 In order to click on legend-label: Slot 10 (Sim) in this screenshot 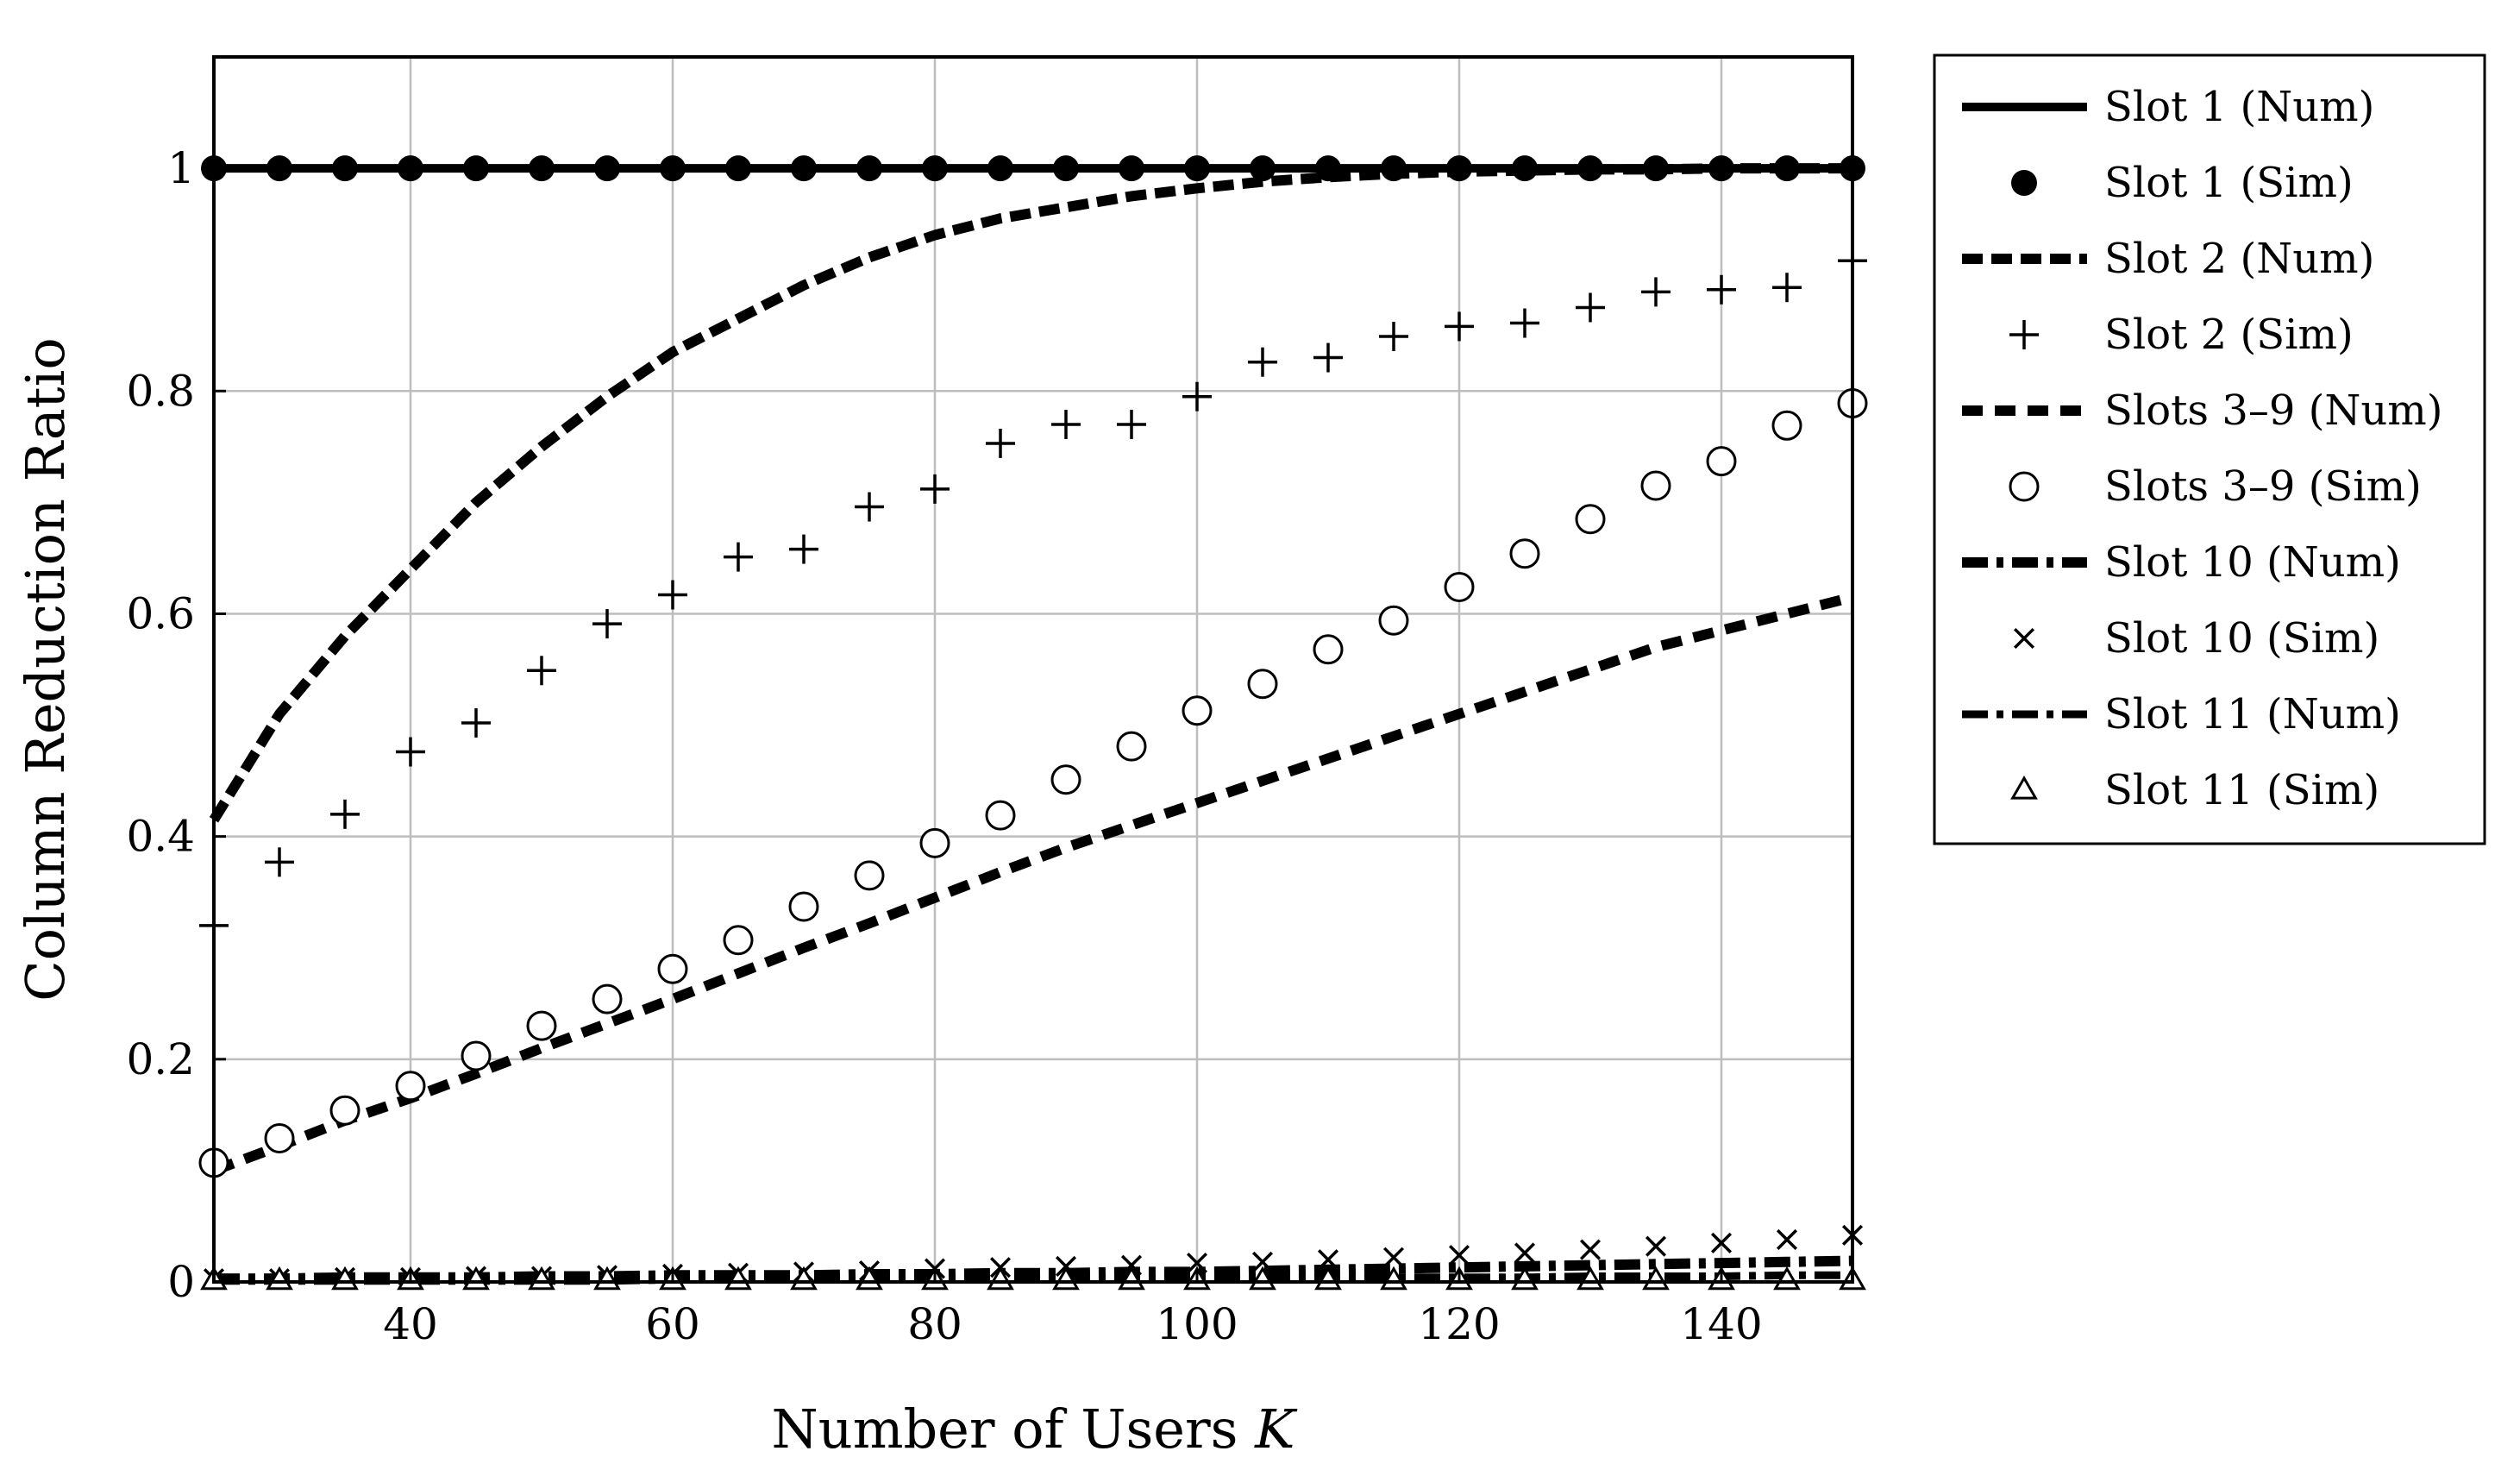, I will do `click(2242, 638)`.